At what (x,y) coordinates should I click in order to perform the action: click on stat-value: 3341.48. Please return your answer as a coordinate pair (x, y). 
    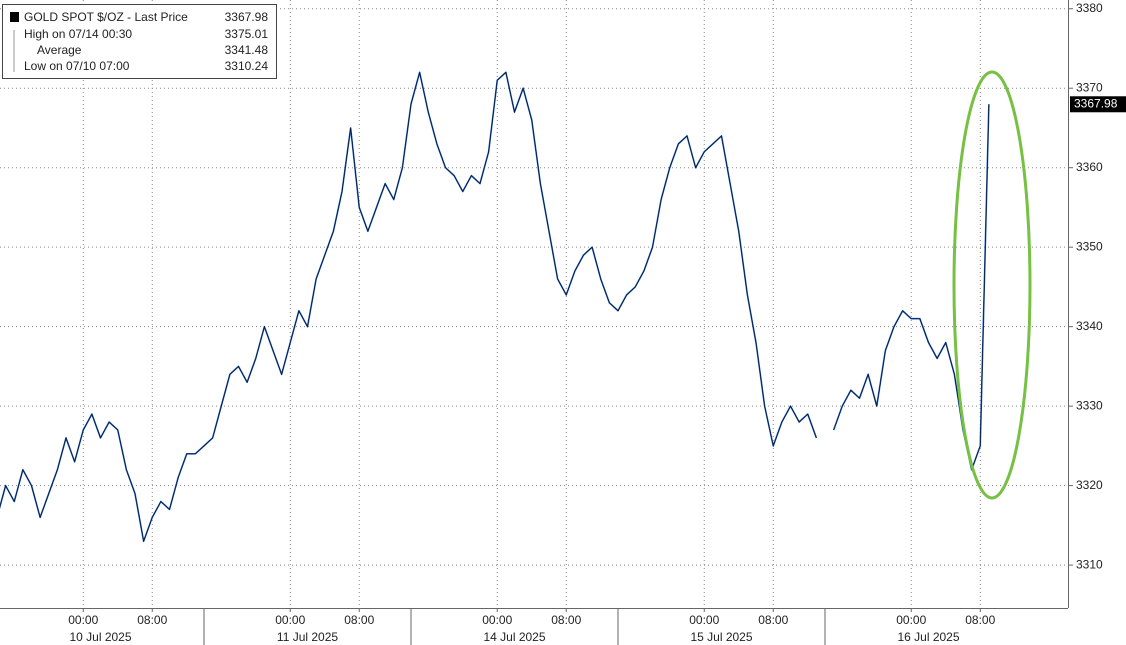
    Looking at the image, I should click on (247, 50).